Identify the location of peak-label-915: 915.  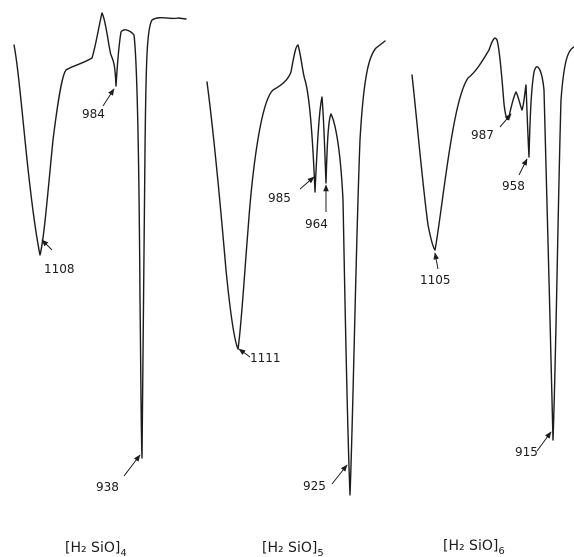
(533, 445).